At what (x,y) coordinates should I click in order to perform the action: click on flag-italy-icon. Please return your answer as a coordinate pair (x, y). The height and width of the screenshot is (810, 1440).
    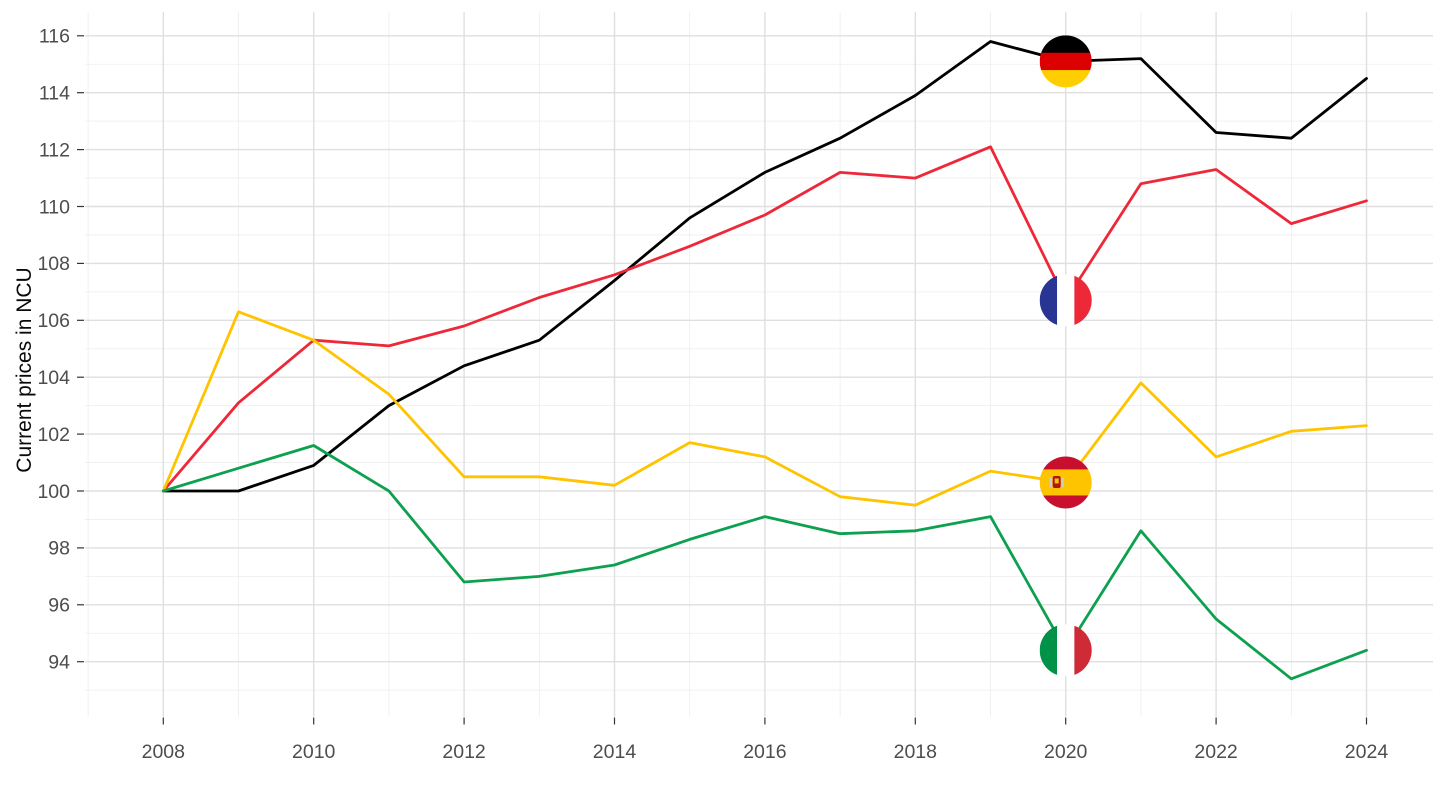
    Looking at the image, I should click on (1065, 650).